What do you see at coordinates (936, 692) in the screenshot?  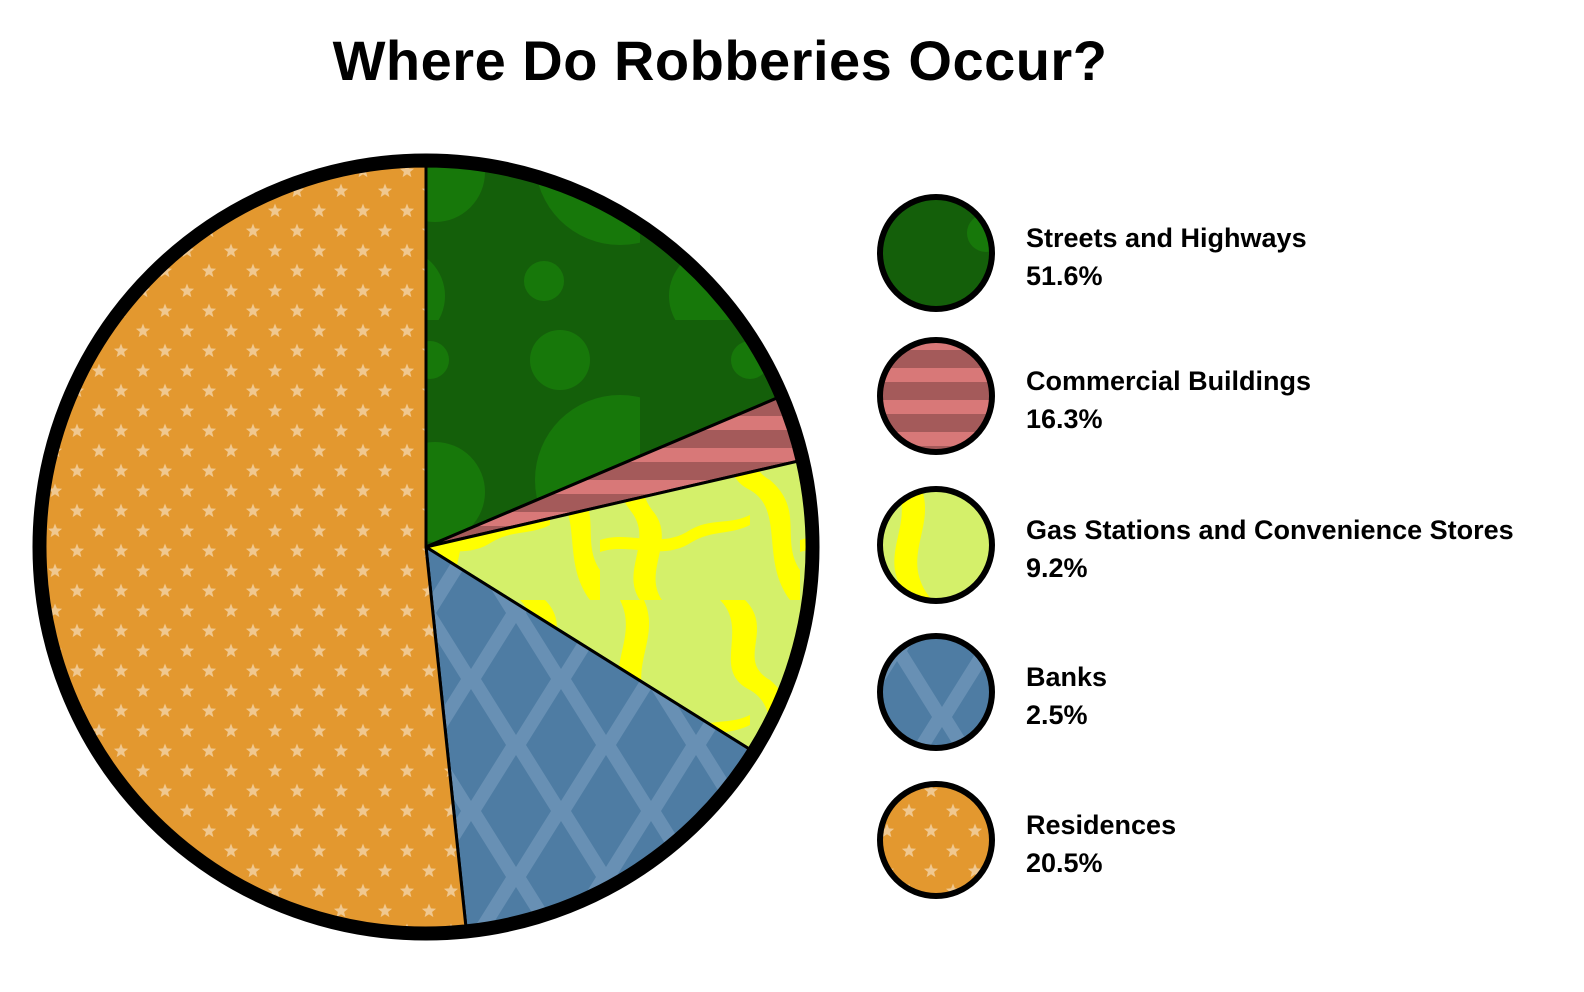 I see `legend-swatch-banks` at bounding box center [936, 692].